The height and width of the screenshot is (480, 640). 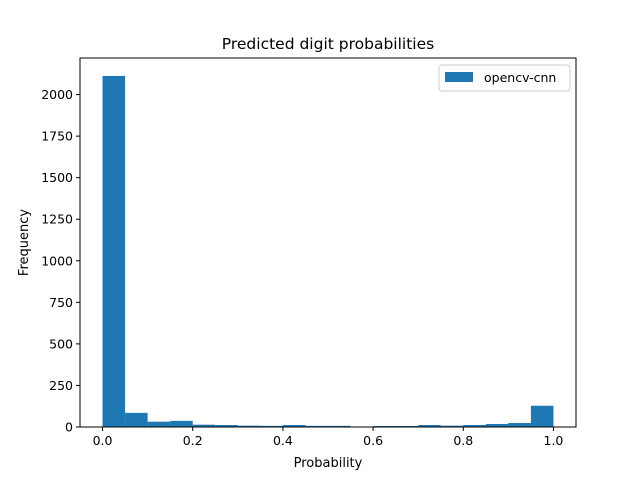 What do you see at coordinates (57, 260) in the screenshot?
I see `y-tick-label: 1000` at bounding box center [57, 260].